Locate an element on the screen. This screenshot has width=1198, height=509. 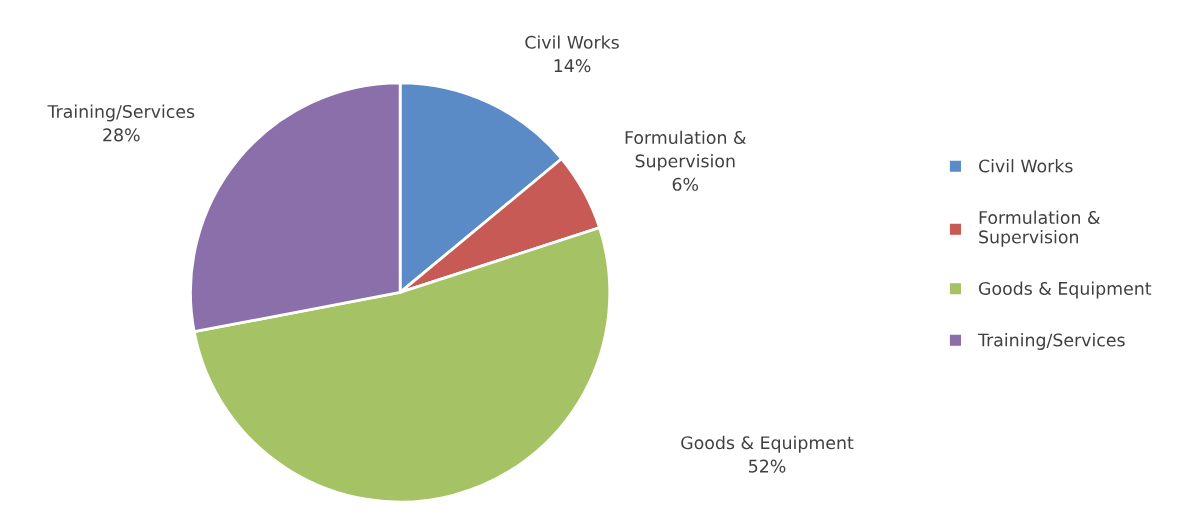
slice-label: Training/Services is located at coordinates (121, 113).